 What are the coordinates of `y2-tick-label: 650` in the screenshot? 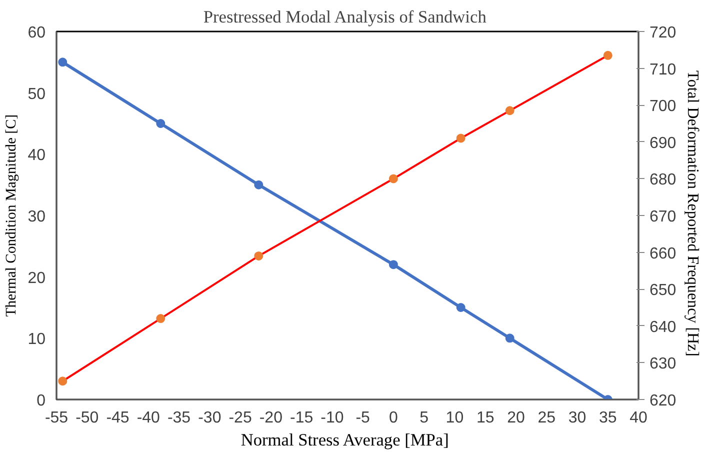 It's located at (663, 291).